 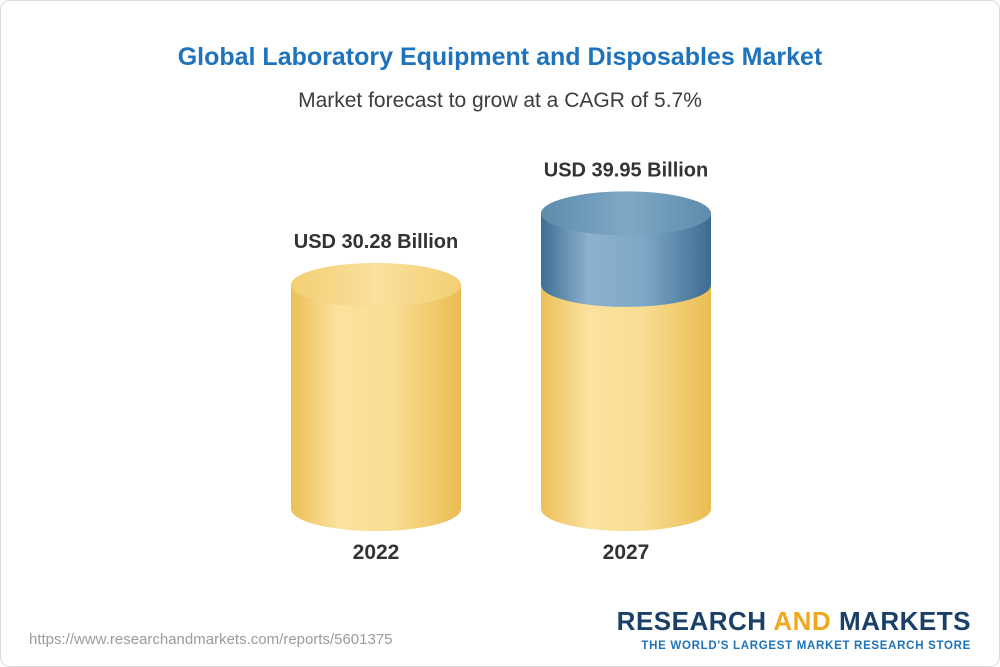 What do you see at coordinates (376, 396) in the screenshot?
I see `cylinder-2022` at bounding box center [376, 396].